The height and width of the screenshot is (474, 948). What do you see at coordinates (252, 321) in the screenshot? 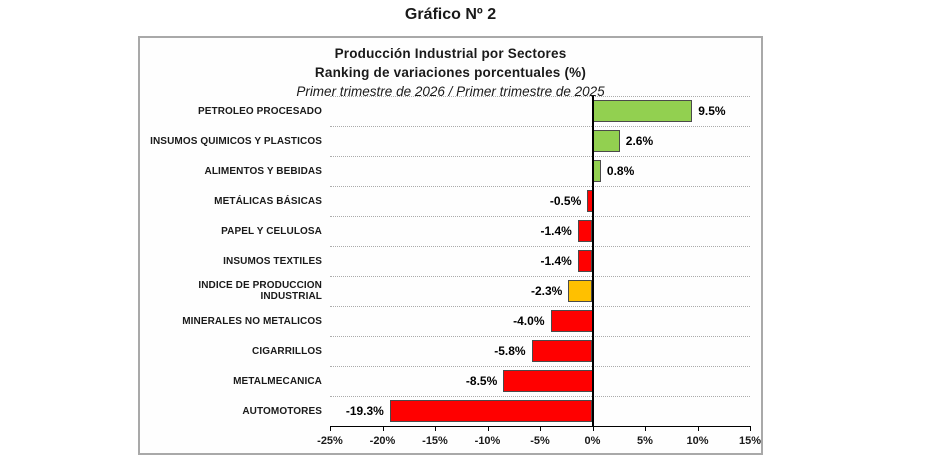
I see `category-label: MINERALES NO METALICOS` at bounding box center [252, 321].